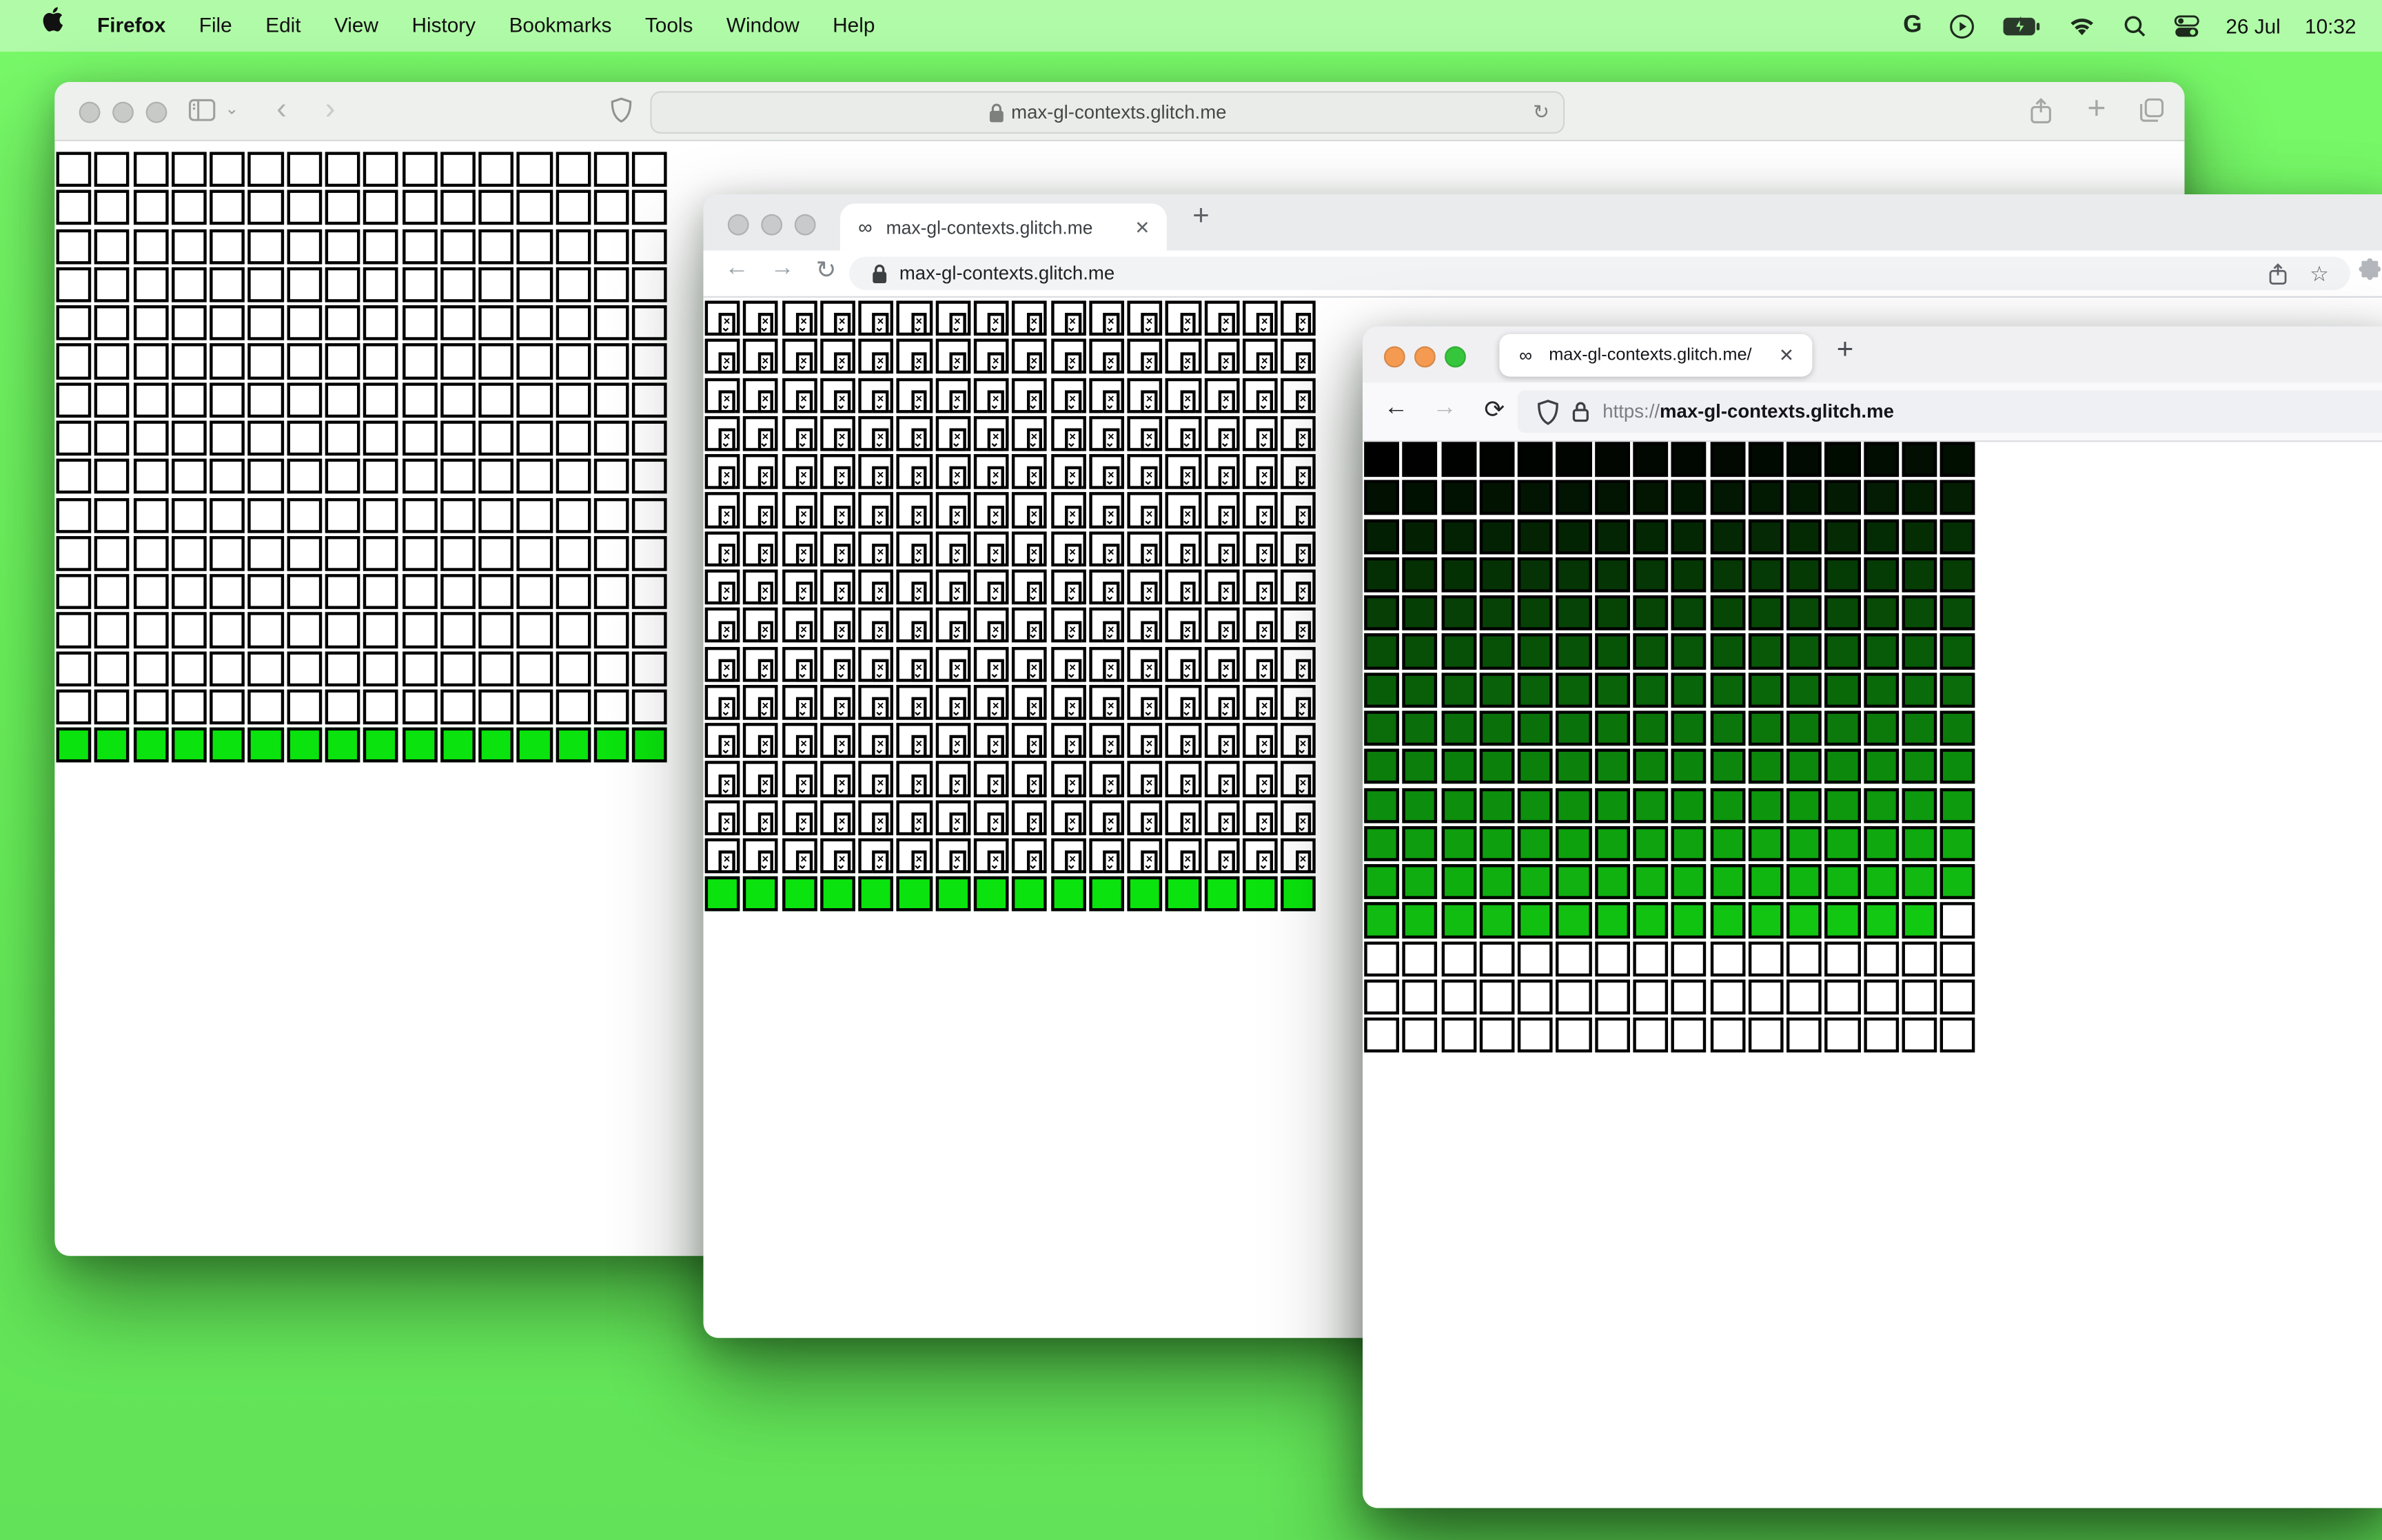 Image resolution: width=2382 pixels, height=1540 pixels. I want to click on extensions-puzzle-icon, so click(2369, 272).